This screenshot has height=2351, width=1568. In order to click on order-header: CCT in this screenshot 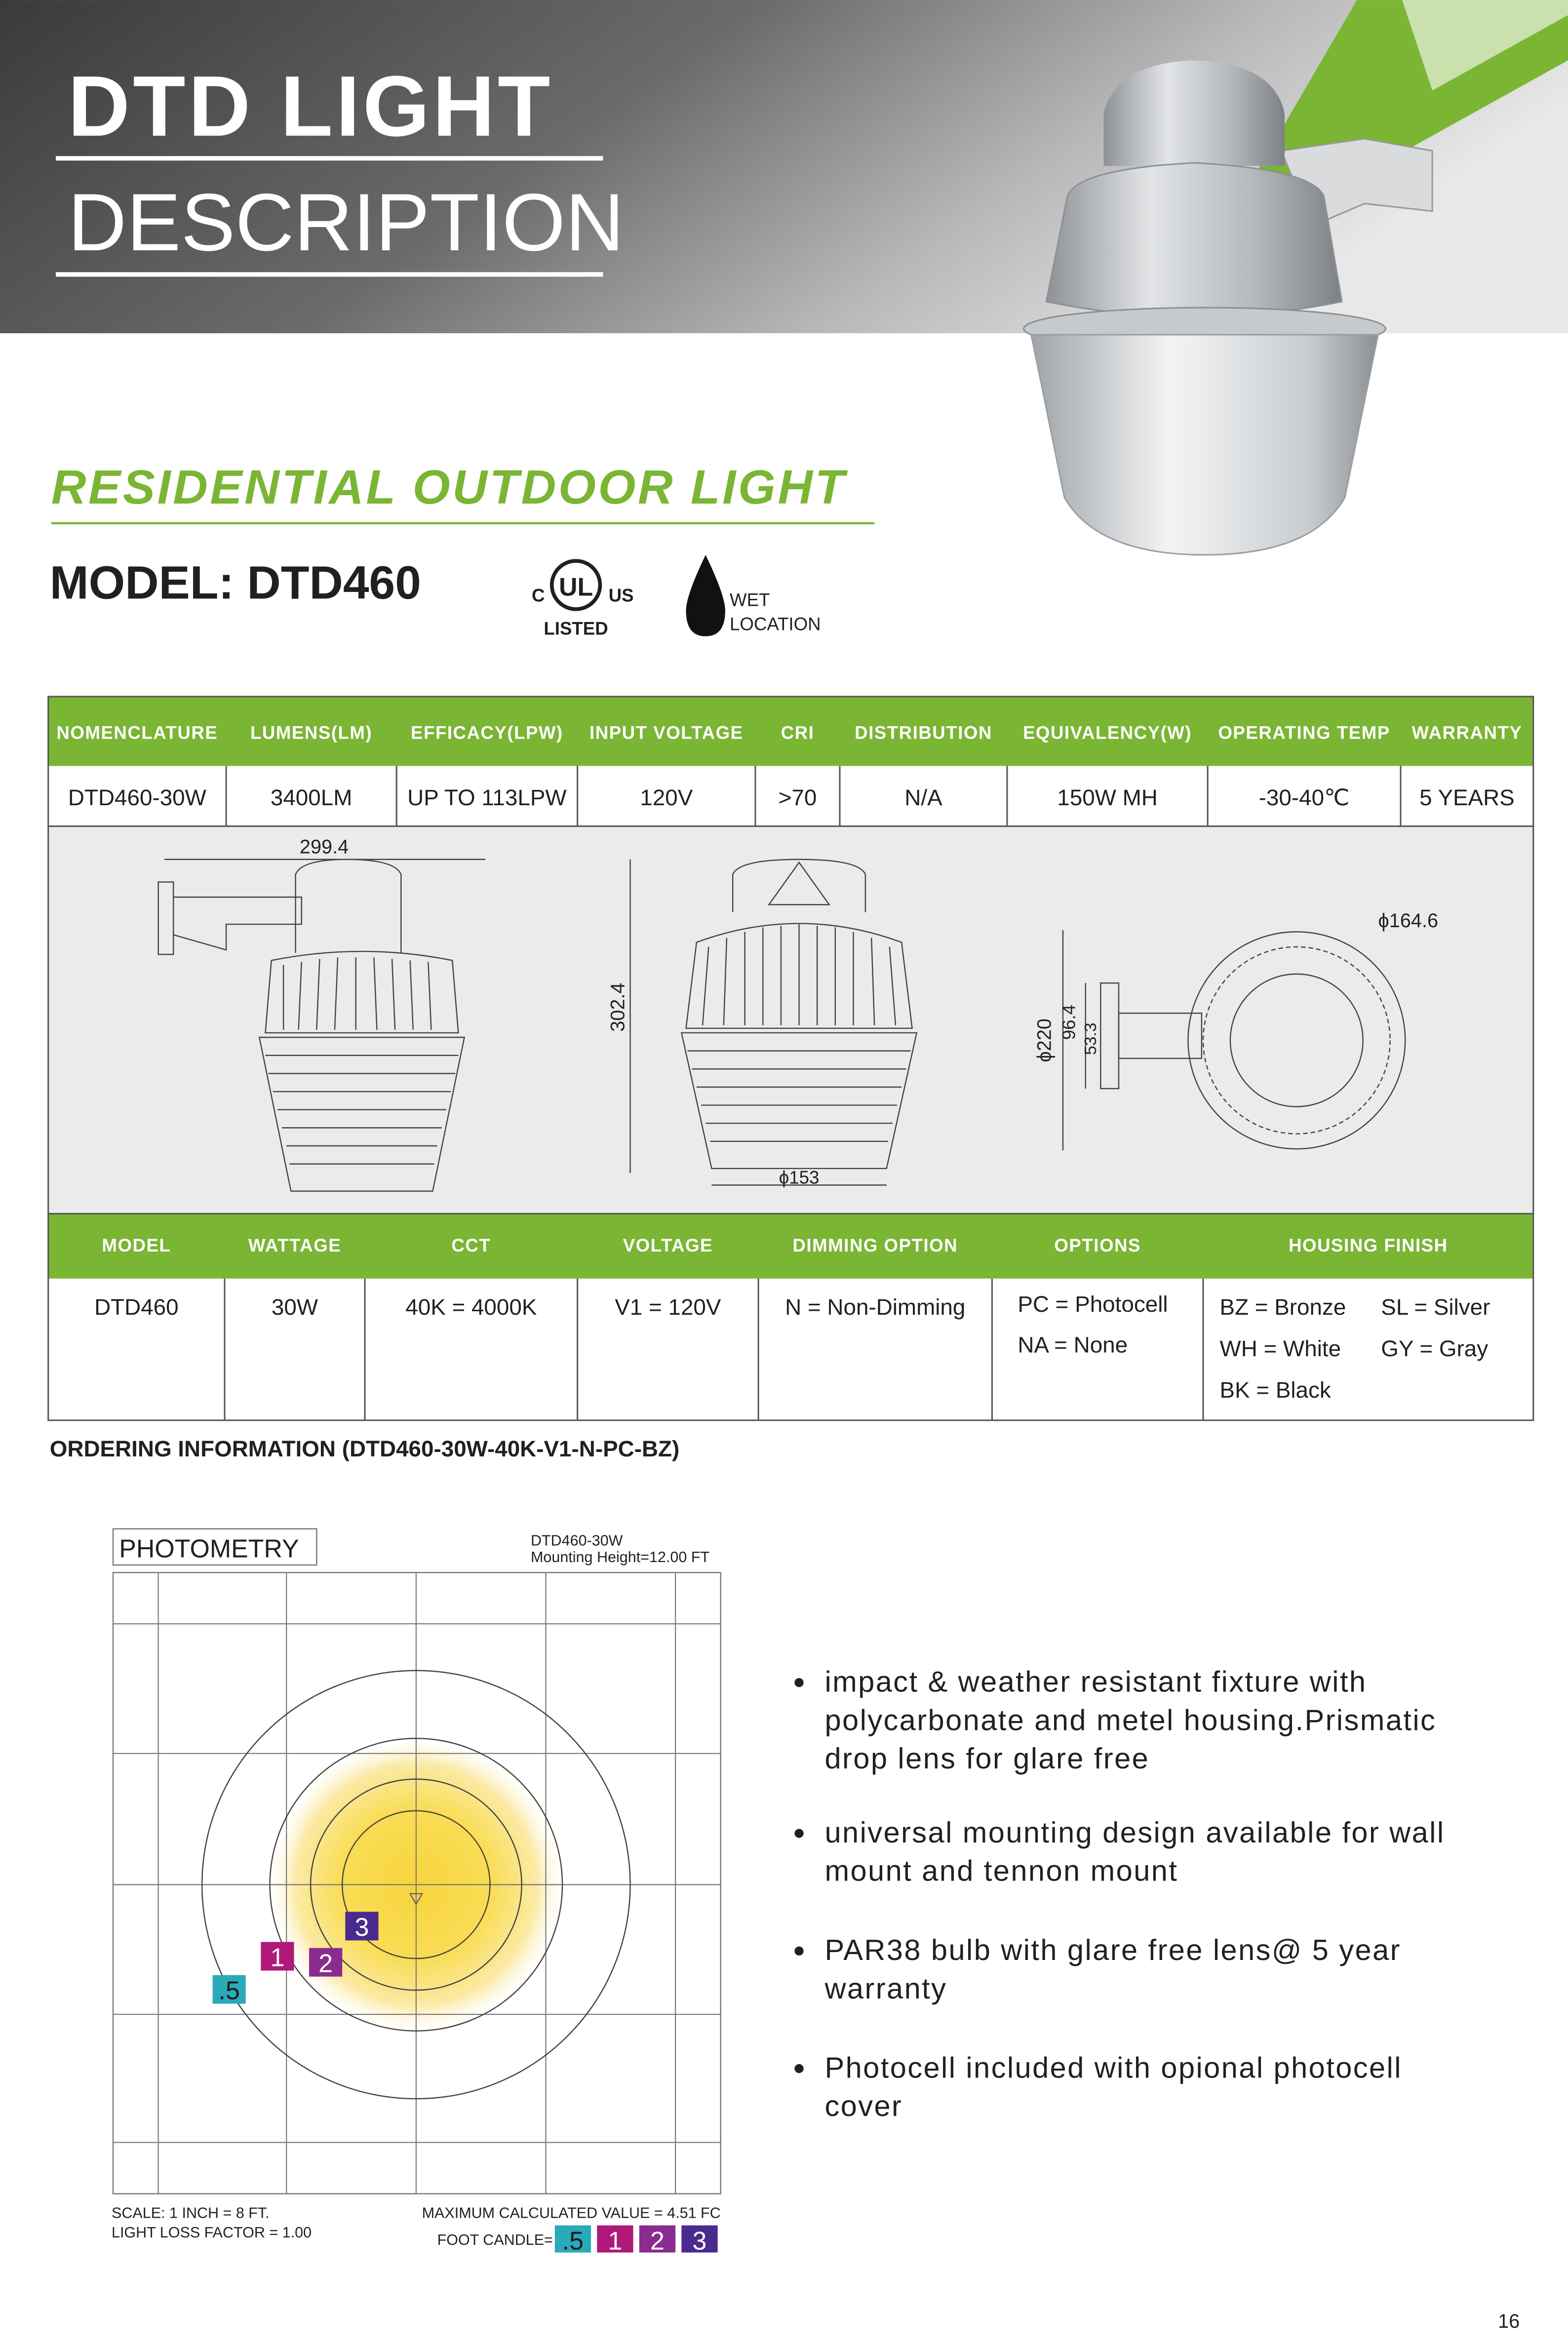, I will do `click(471, 1245)`.